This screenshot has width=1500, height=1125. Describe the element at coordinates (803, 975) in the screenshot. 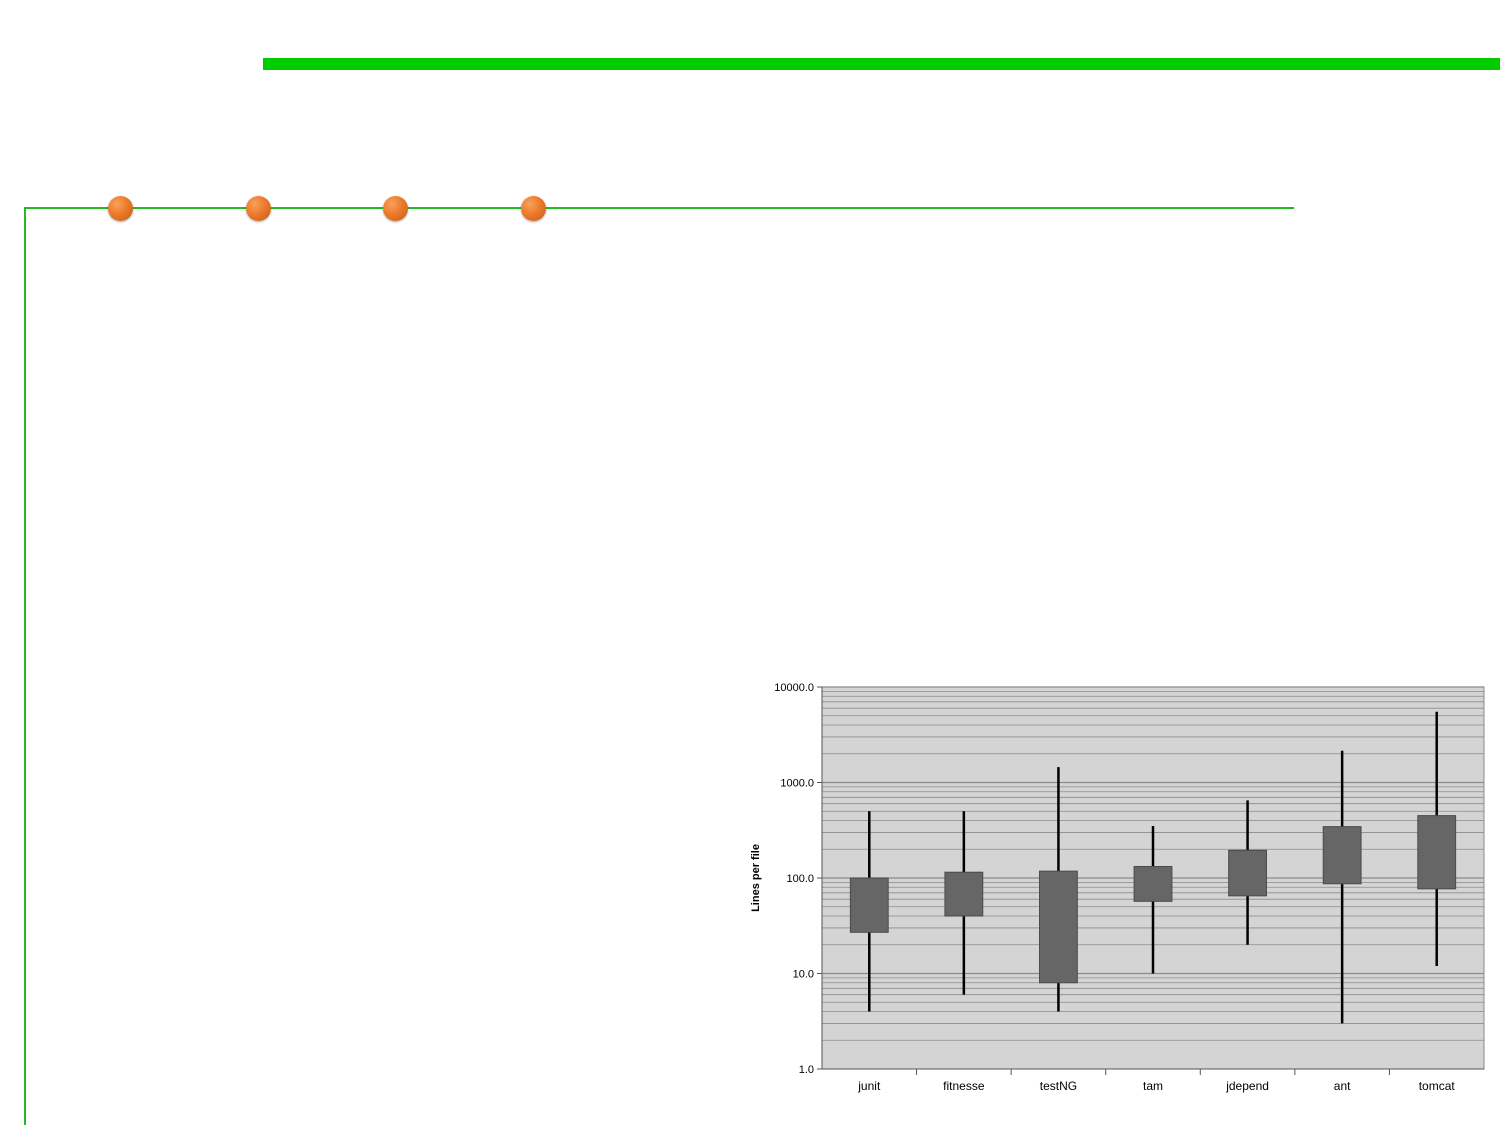

I see `y-tick-label: 10.0` at that location.